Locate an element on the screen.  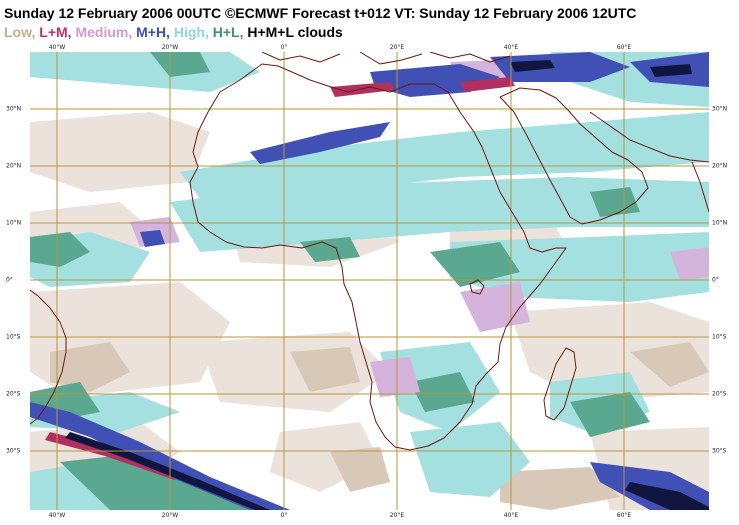
lat-label-right-30n: 30°N is located at coordinates (720, 109).